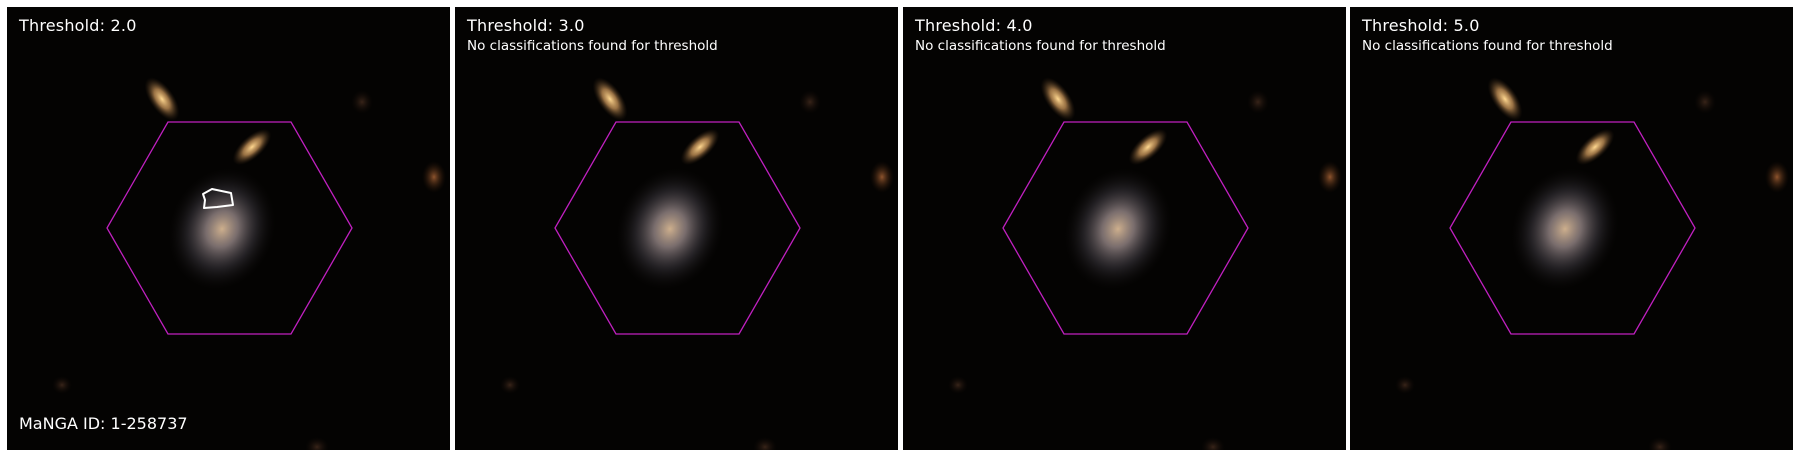  Describe the element at coordinates (218, 198) in the screenshot. I see `classification-contour` at that location.